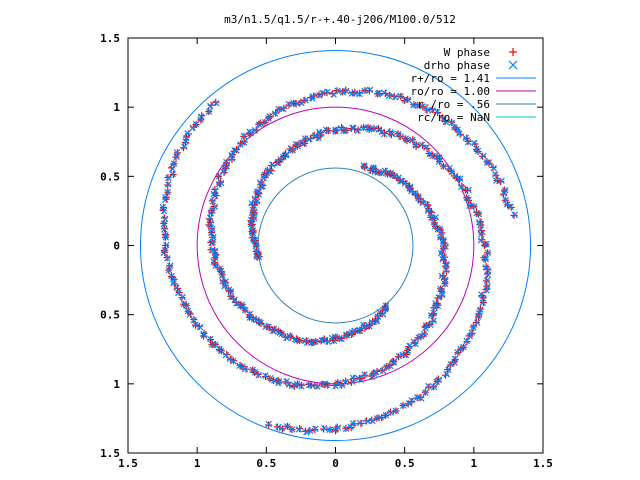 The width and height of the screenshot is (640, 480). What do you see at coordinates (453, 104) in the screenshot?
I see `legend-label: r-/ro = .56` at bounding box center [453, 104].